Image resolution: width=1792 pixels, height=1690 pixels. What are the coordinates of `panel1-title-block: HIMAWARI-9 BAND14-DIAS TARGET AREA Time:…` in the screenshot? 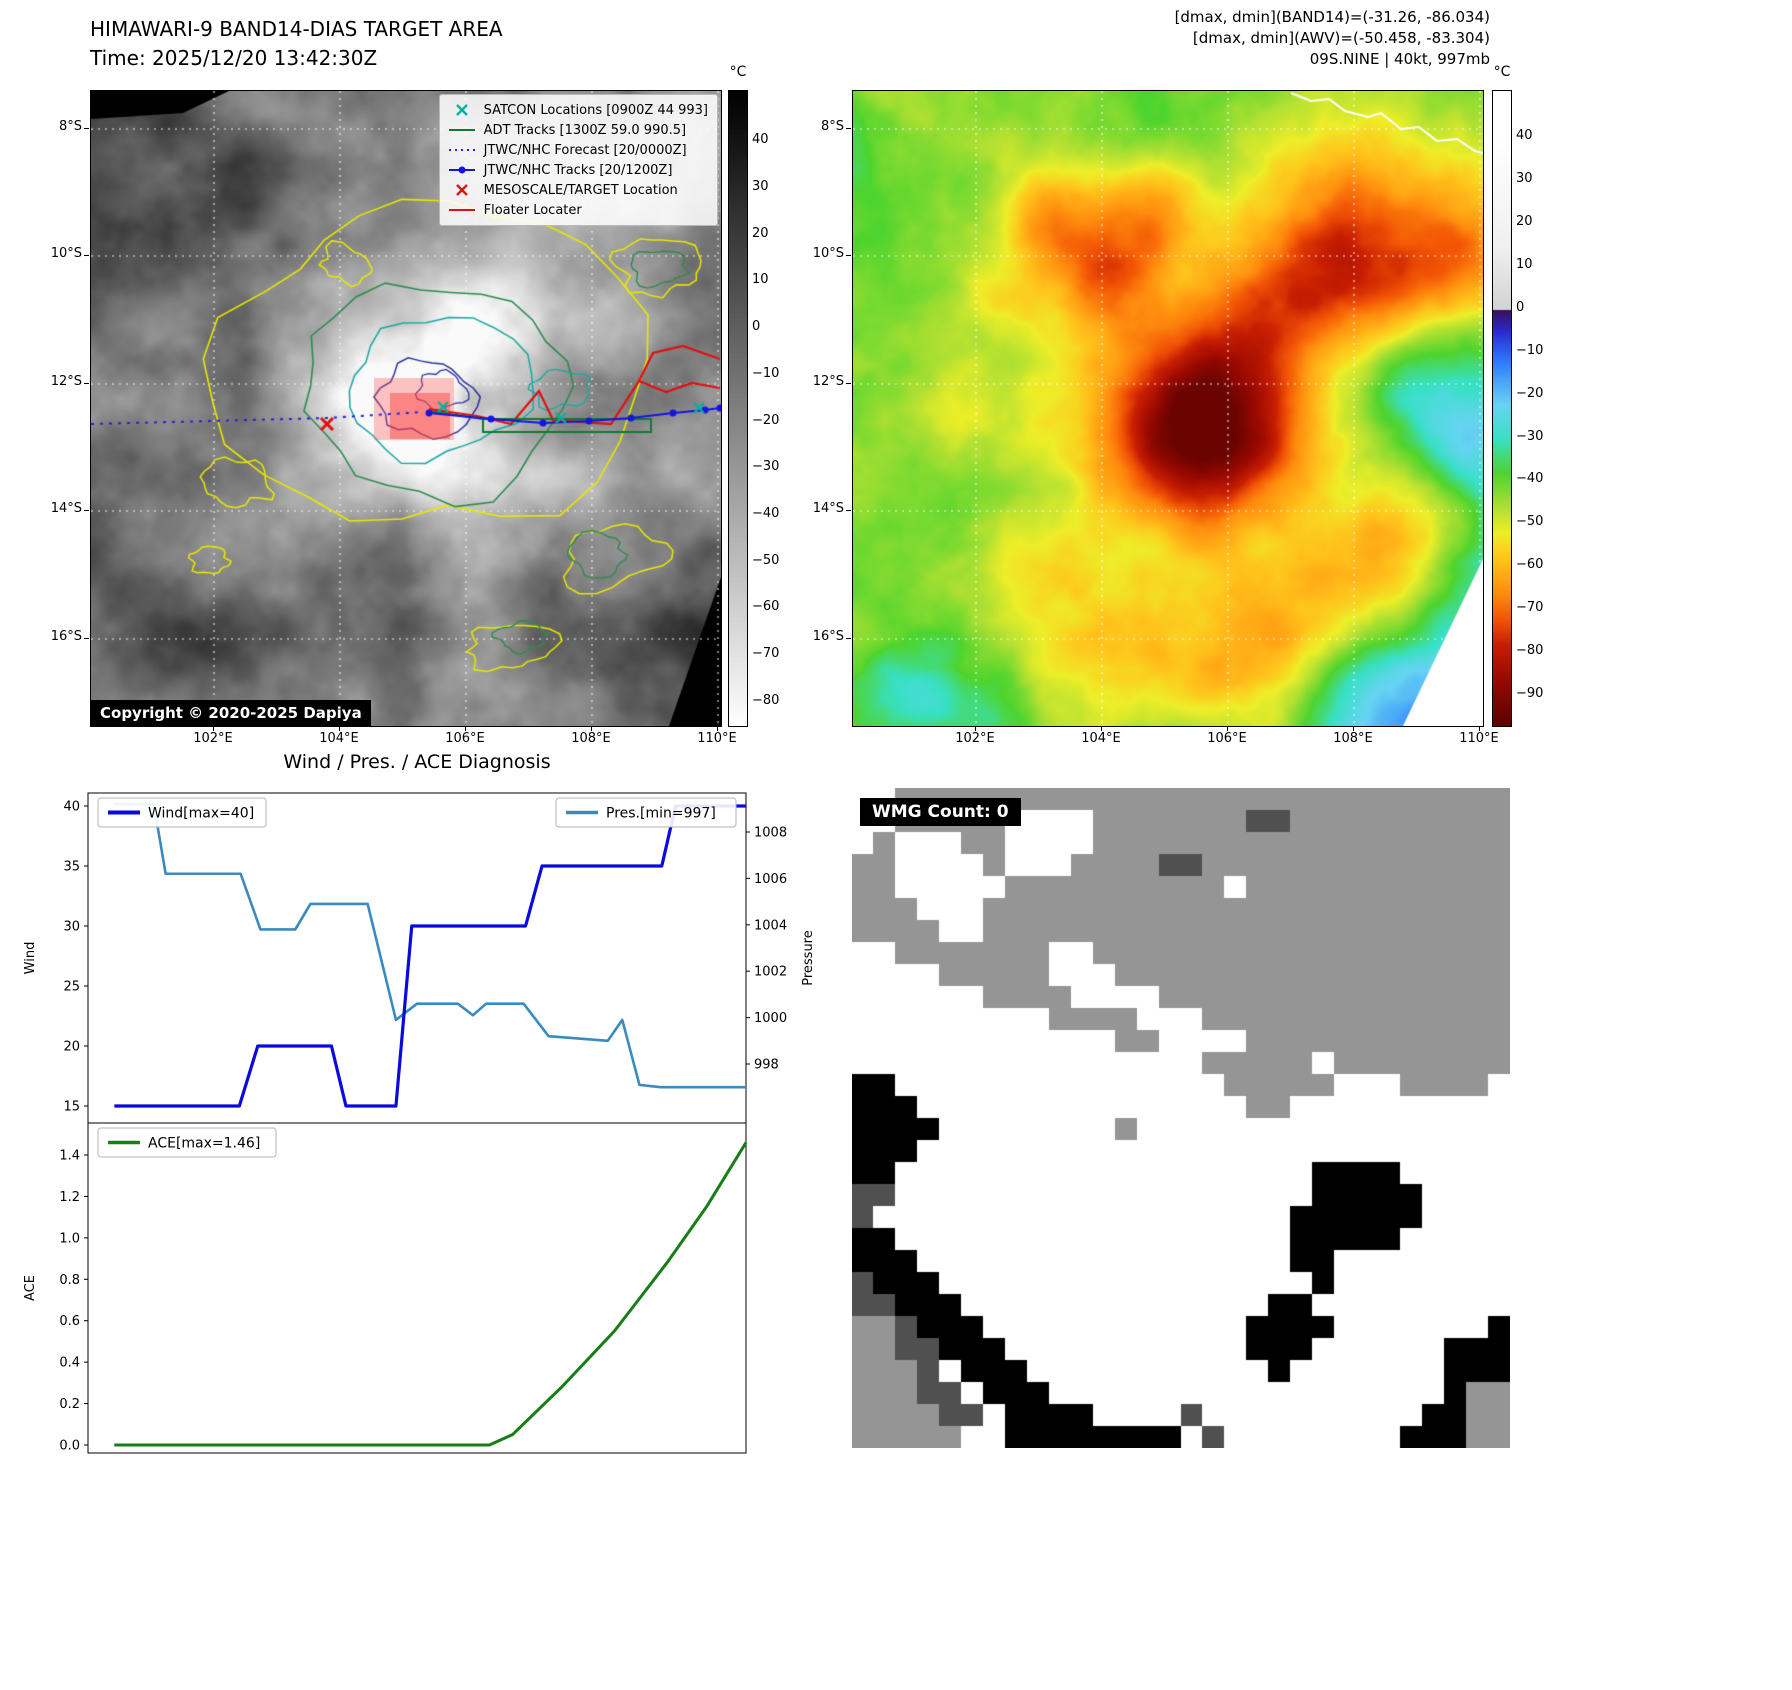 It's located at (296, 44).